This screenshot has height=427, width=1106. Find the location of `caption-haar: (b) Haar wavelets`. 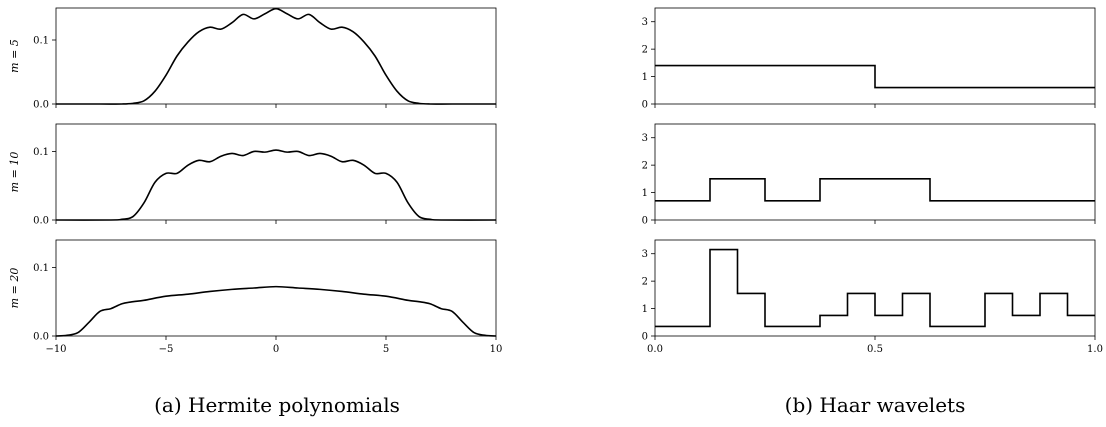

caption-haar: (b) Haar wavelets is located at coordinates (875, 405).